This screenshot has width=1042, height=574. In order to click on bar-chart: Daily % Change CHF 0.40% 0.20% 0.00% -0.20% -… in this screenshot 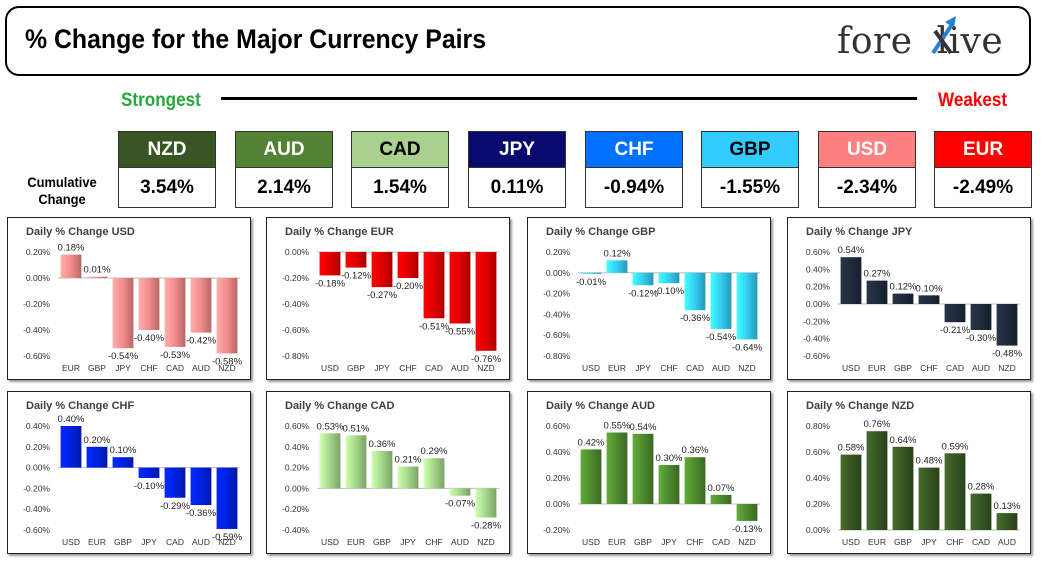, I will do `click(133, 473)`.